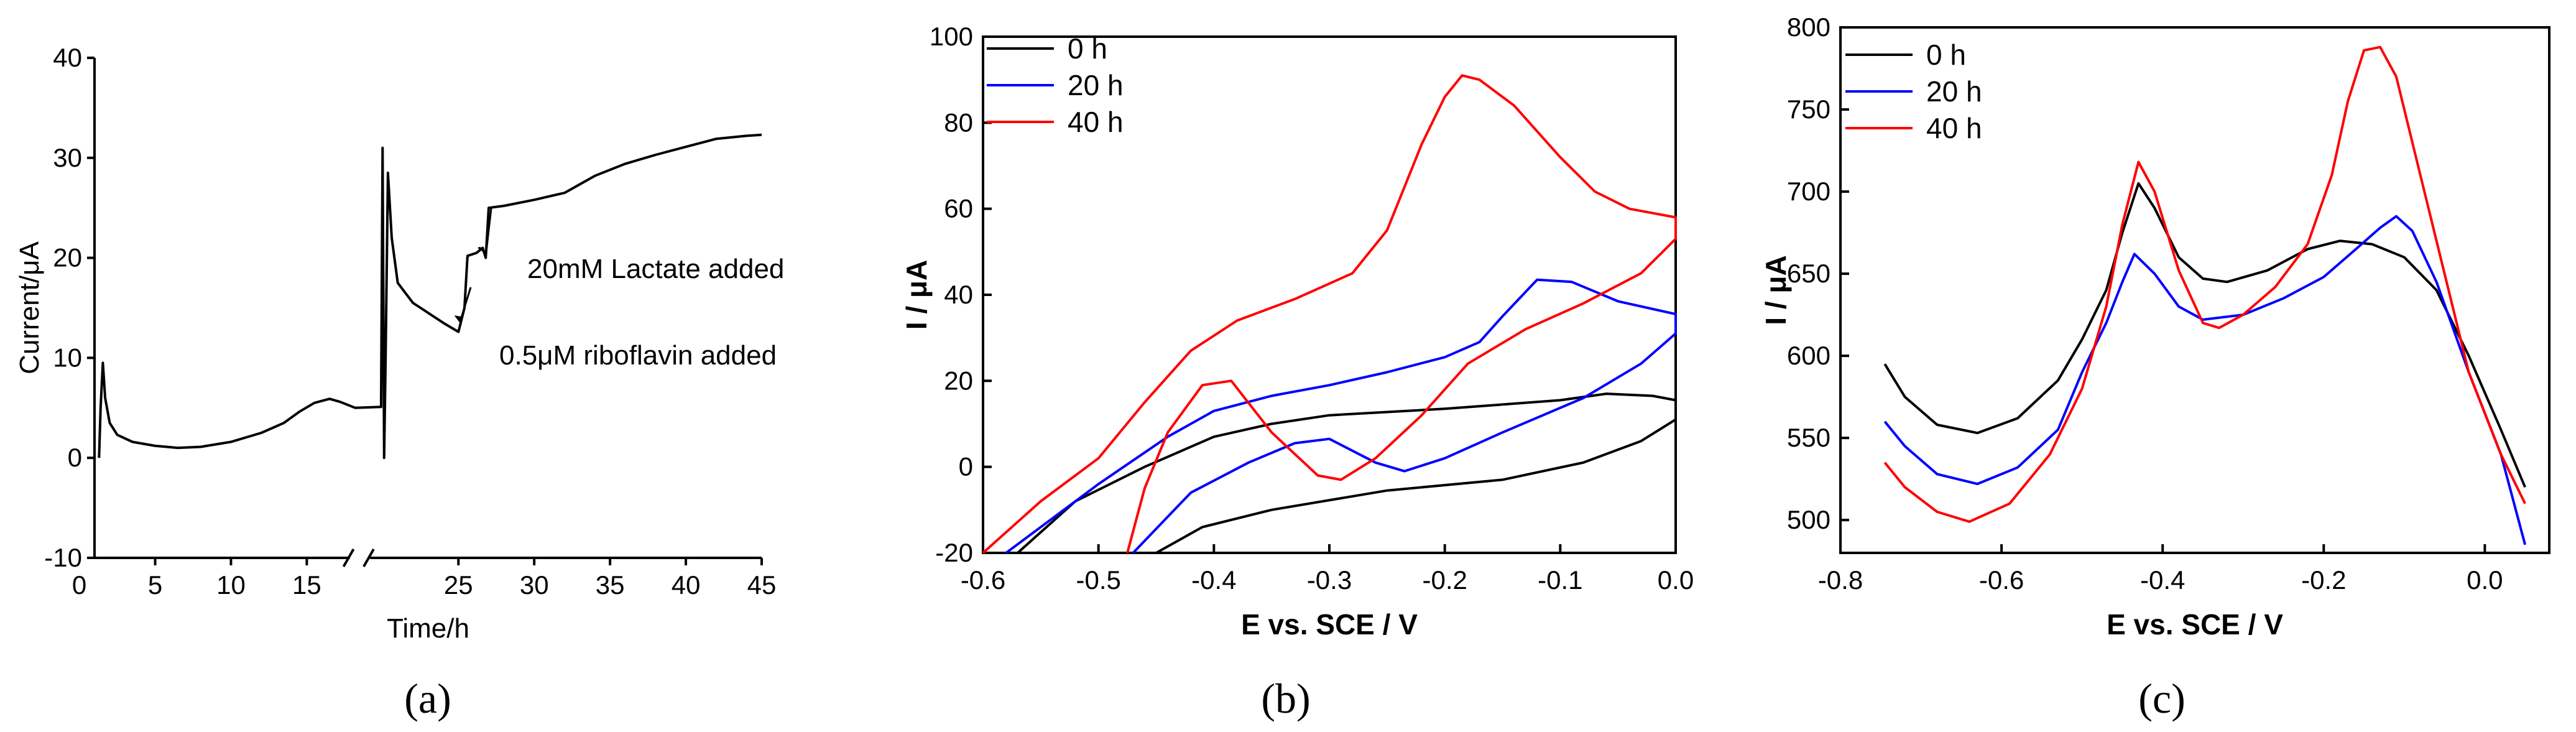  I want to click on annotation-lactate: 20mM Lactate added, so click(656, 269).